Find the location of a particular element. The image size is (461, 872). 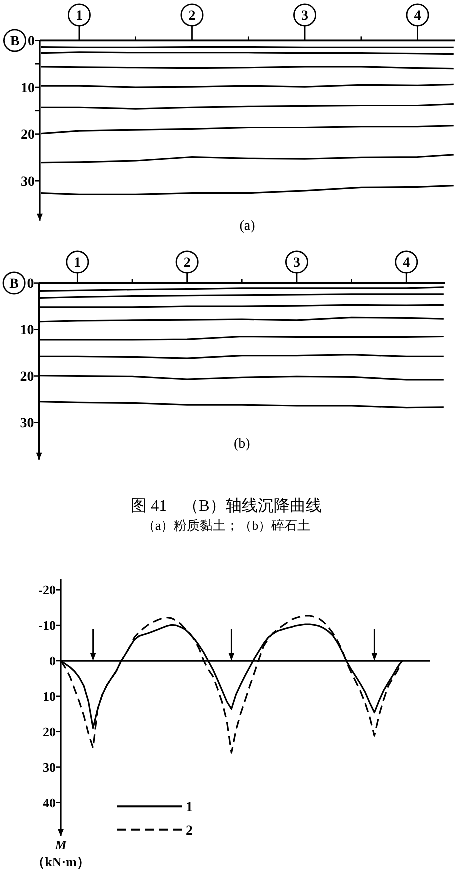

text: （a）粉质黏土；（b）碎石土 is located at coordinates (226, 525).